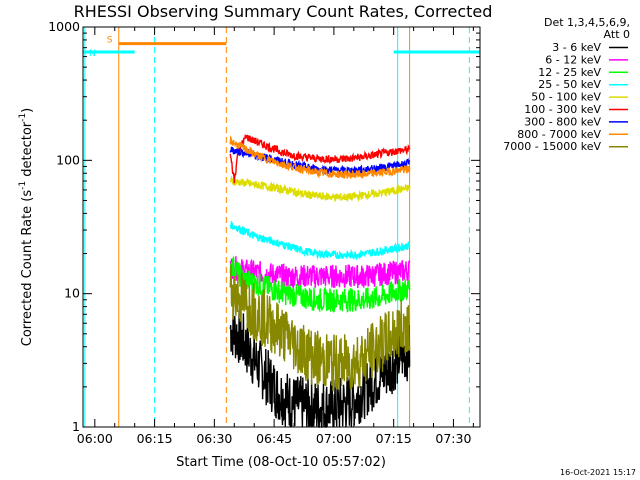  What do you see at coordinates (155, 438) in the screenshot?
I see `x-tick-label: 06:15` at bounding box center [155, 438].